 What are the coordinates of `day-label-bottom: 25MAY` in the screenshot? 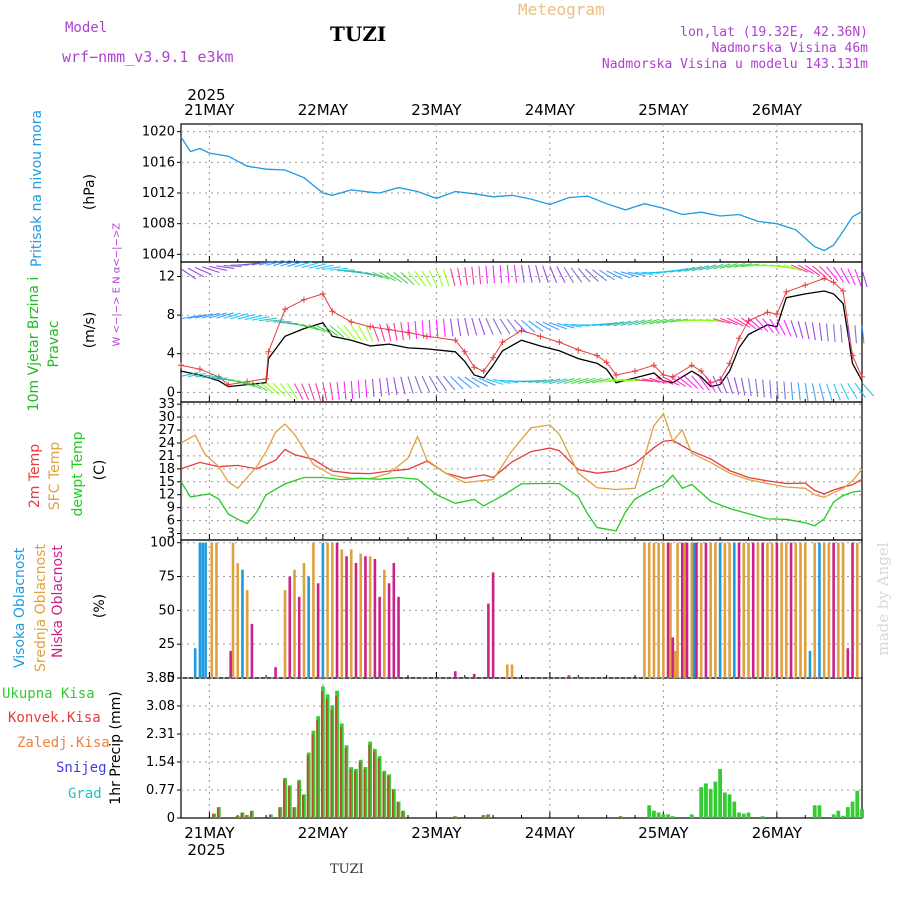 It's located at (663, 833).